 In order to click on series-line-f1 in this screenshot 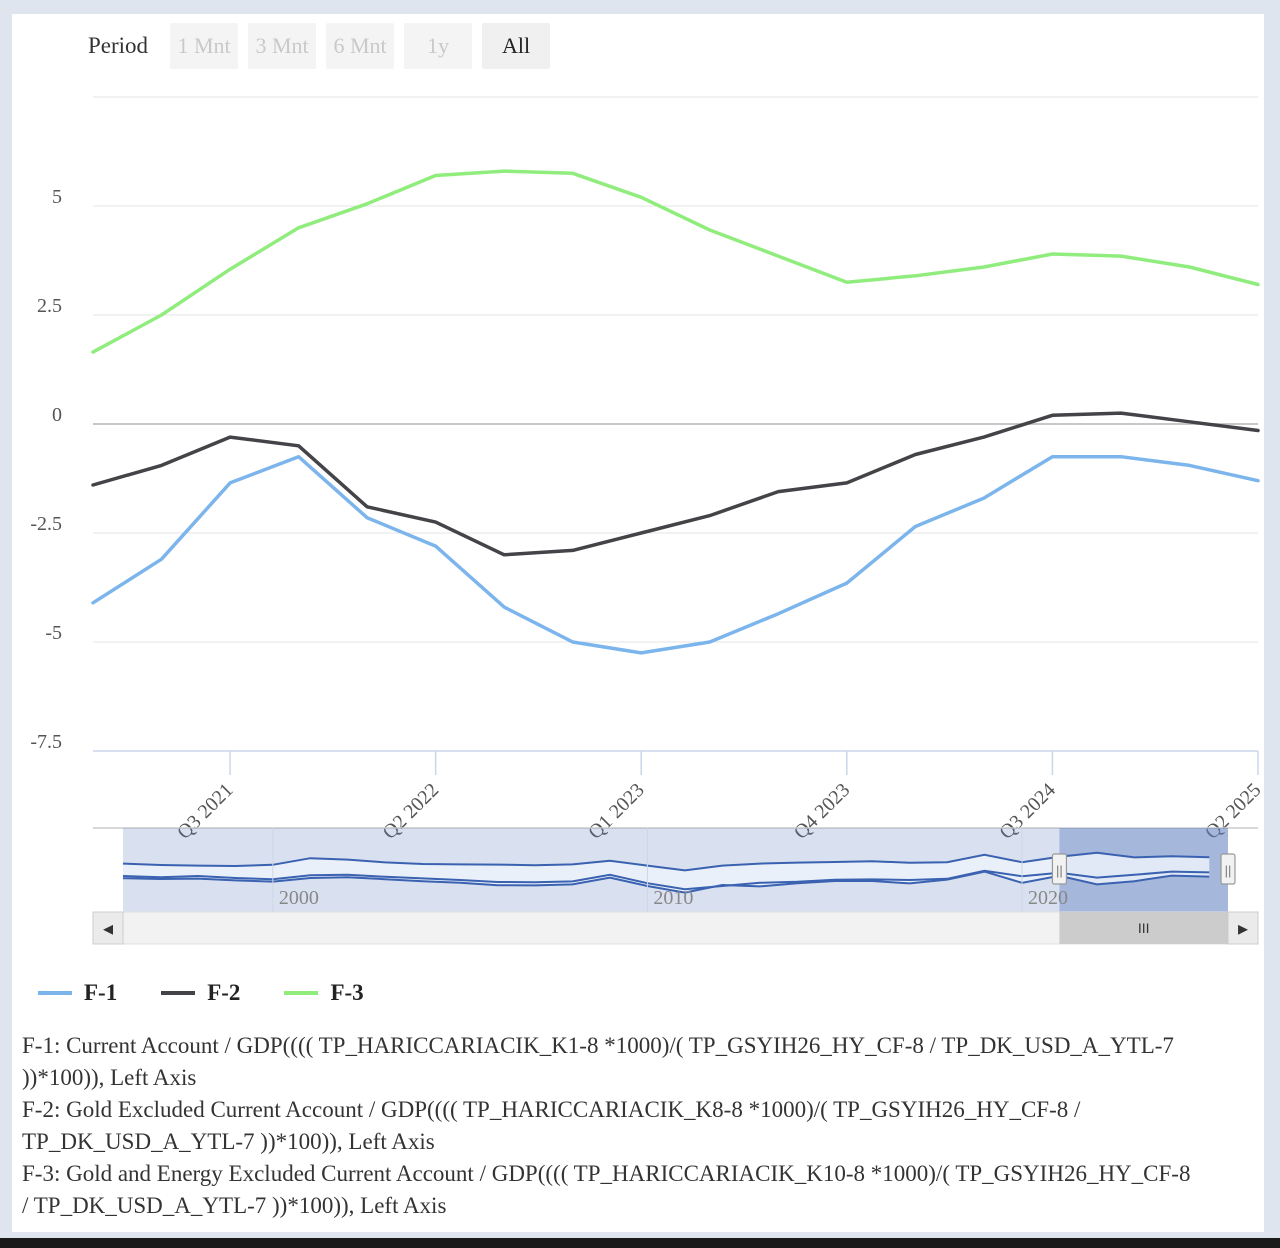, I will do `click(675, 554)`.